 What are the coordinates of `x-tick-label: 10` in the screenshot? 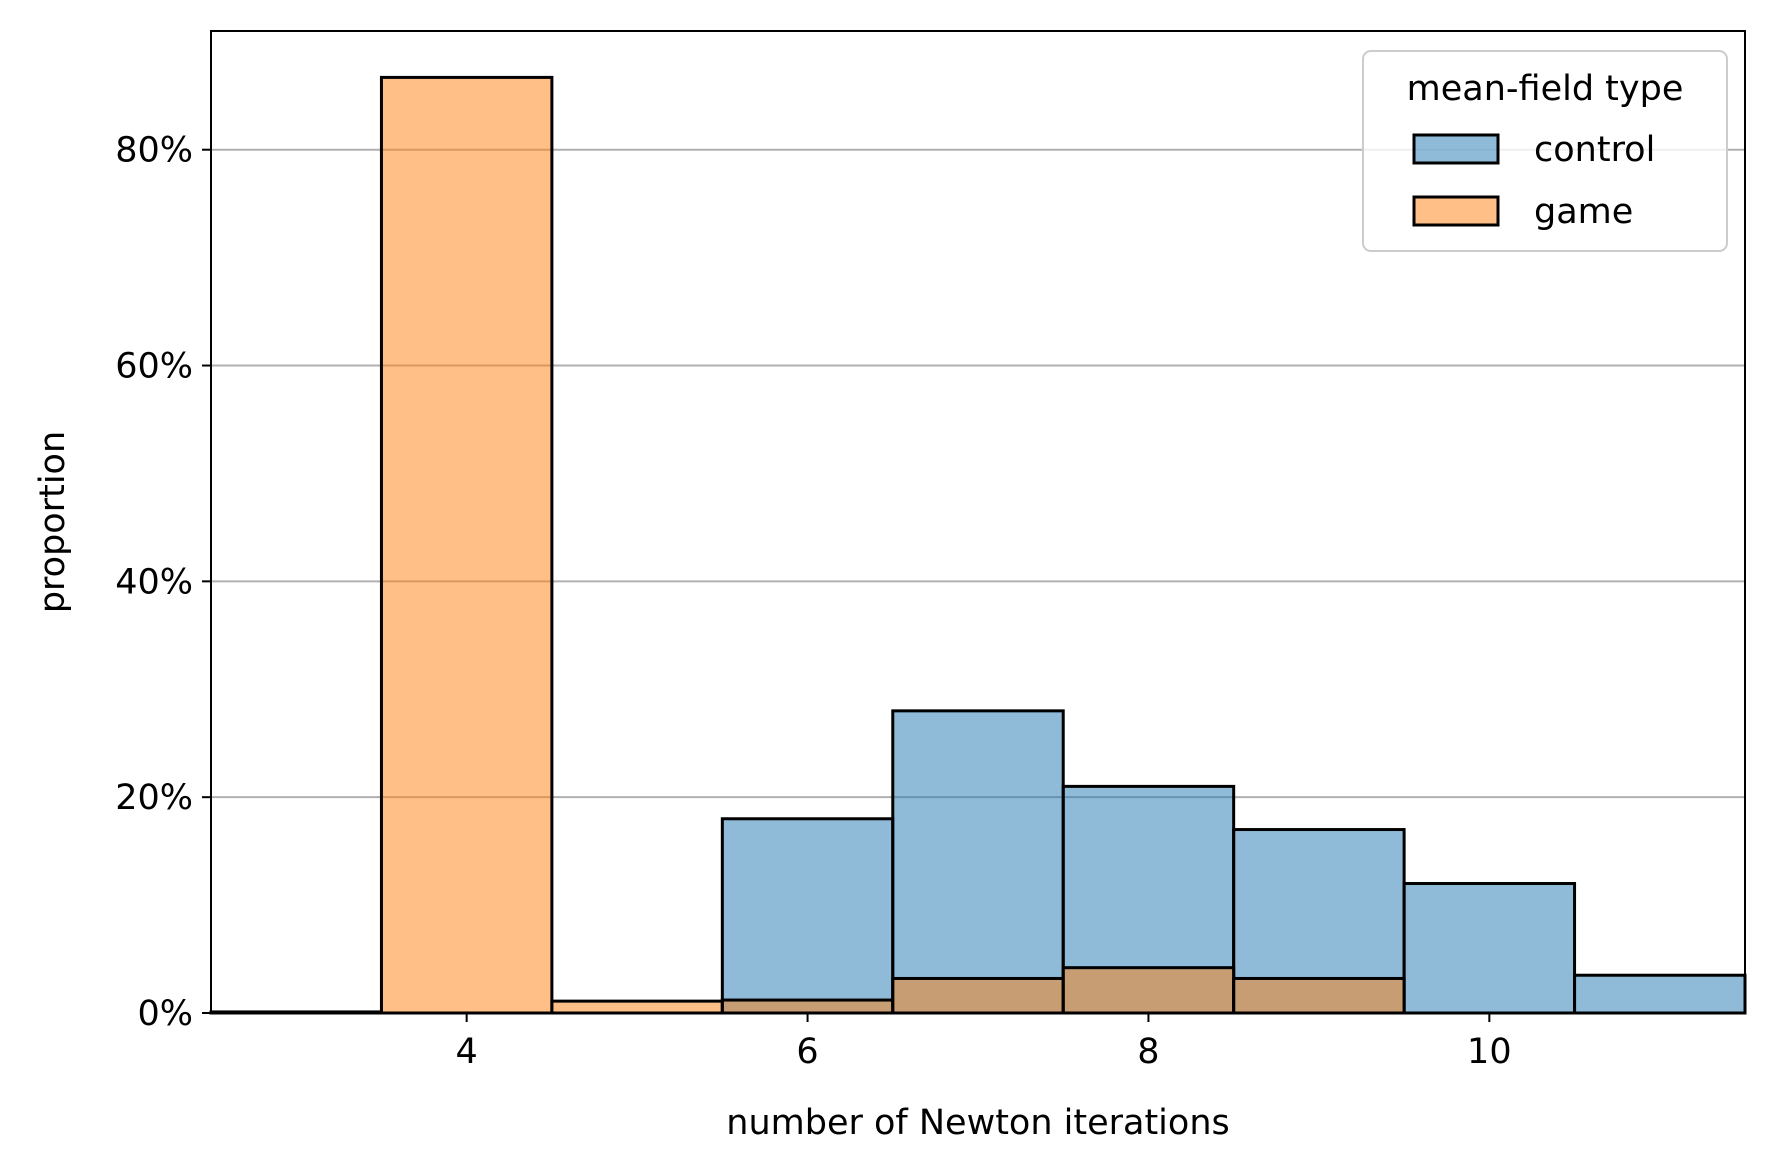 It's located at (1489, 1052).